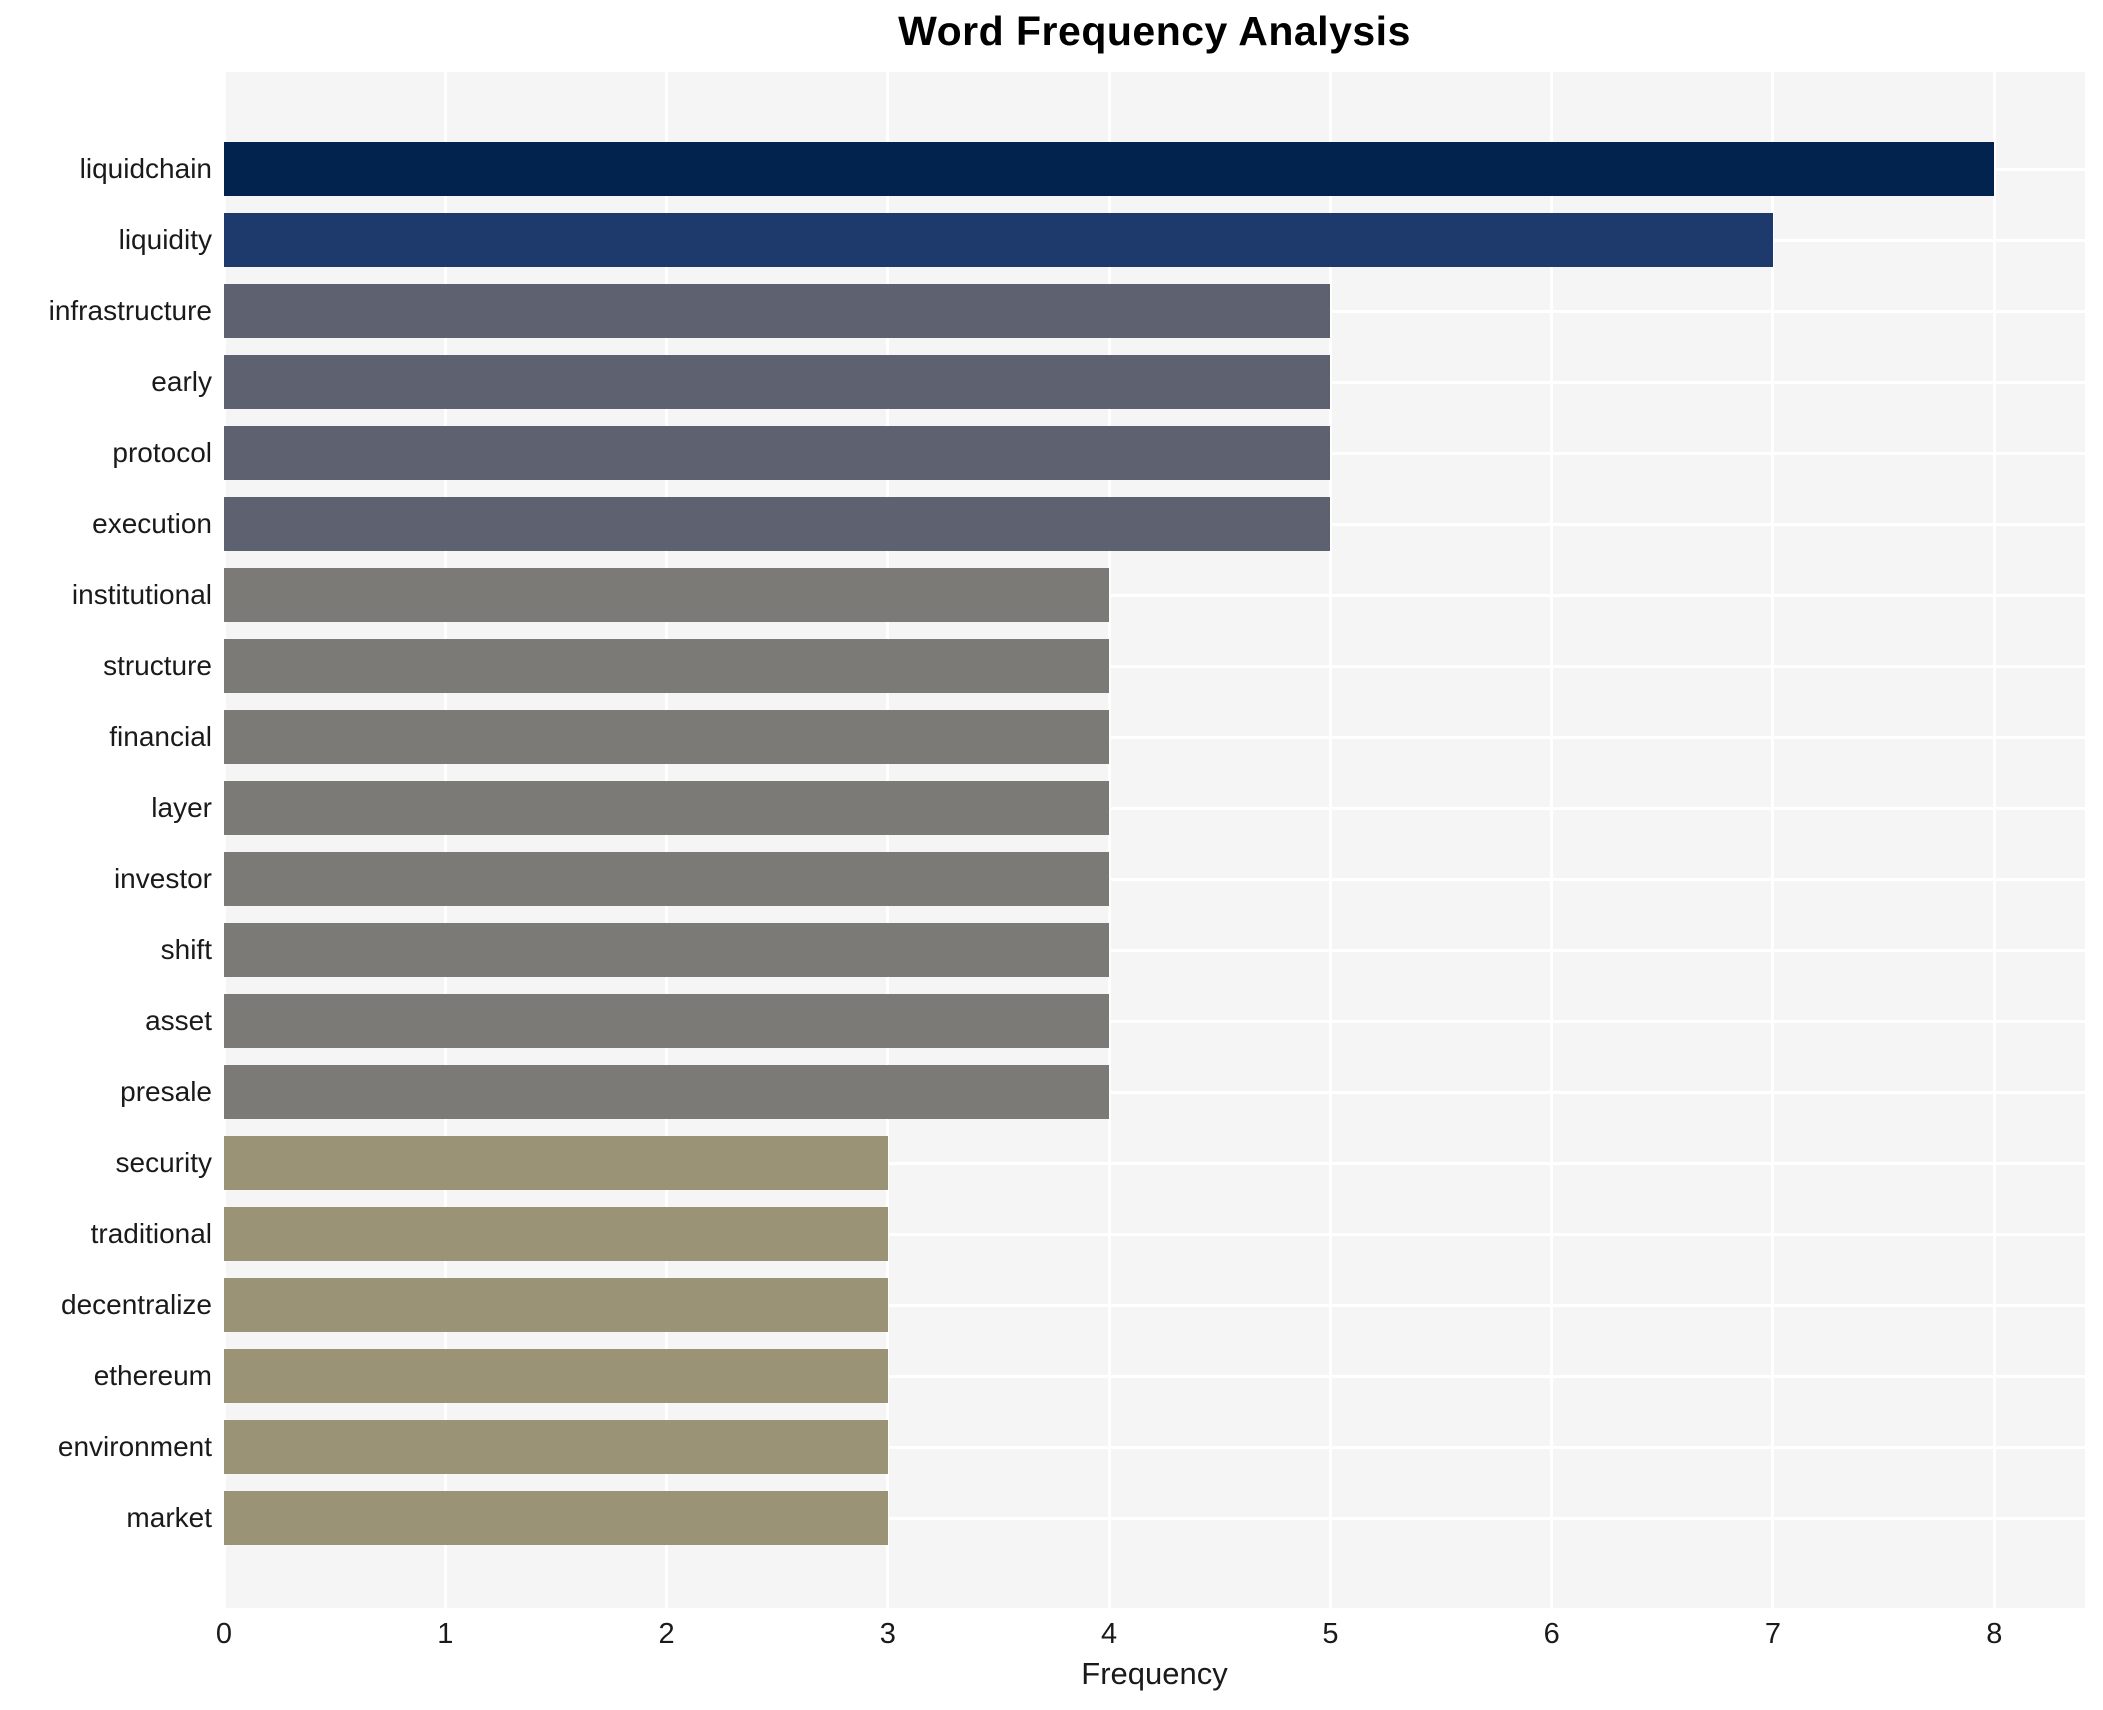 The height and width of the screenshot is (1710, 2103). Describe the element at coordinates (136, 1304) in the screenshot. I see `y-axis-label-decentralize: decentralize` at that location.